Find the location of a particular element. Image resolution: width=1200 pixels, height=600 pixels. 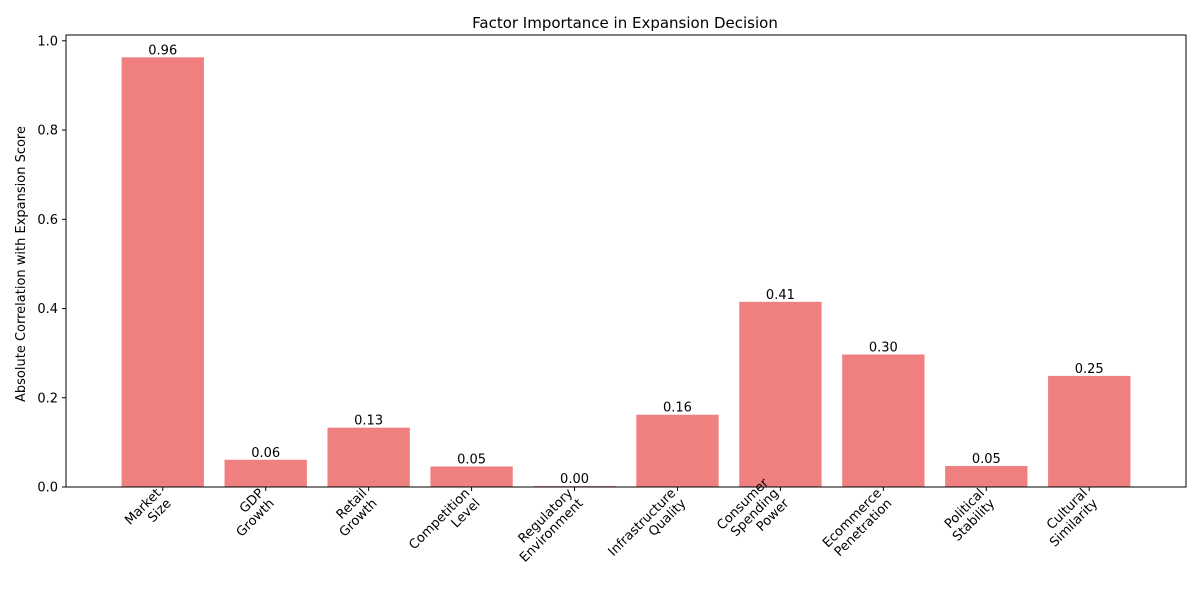

y-tick-label: 0.8 is located at coordinates (47, 131).